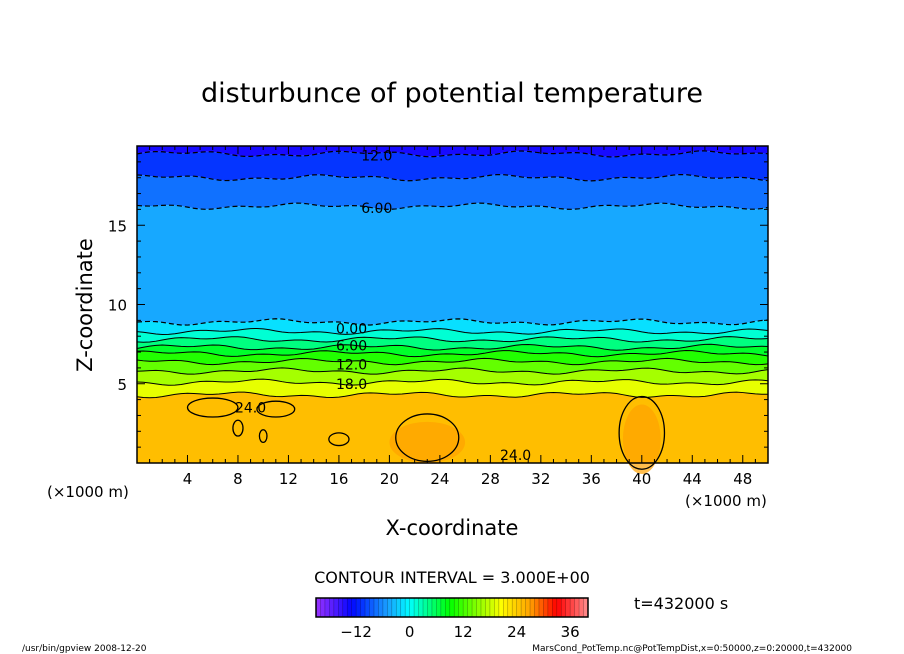 The image size is (904, 654). I want to click on x-tick-label: 4, so click(188, 479).